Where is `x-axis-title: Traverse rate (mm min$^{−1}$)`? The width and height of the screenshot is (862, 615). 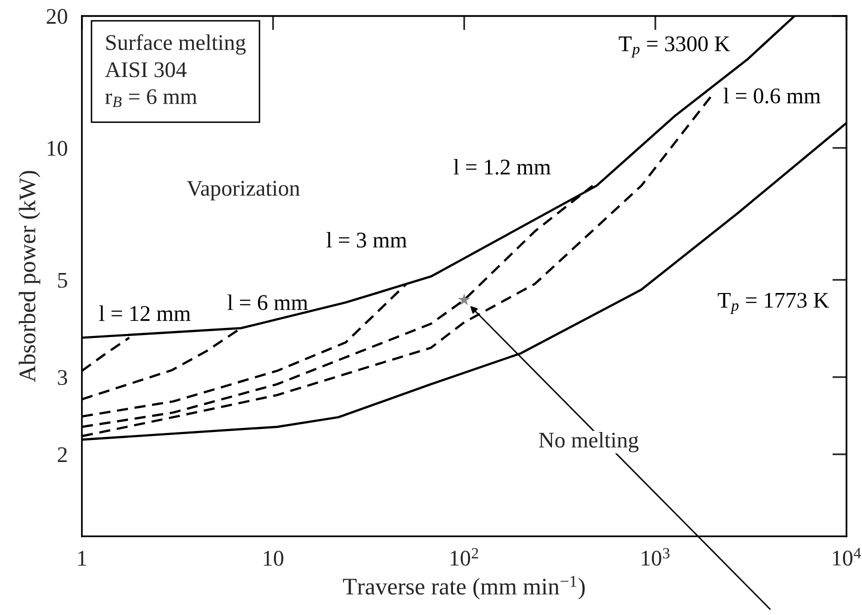
x-axis-title: Traverse rate (mm min$^{−1}$) is located at coordinates (464, 588).